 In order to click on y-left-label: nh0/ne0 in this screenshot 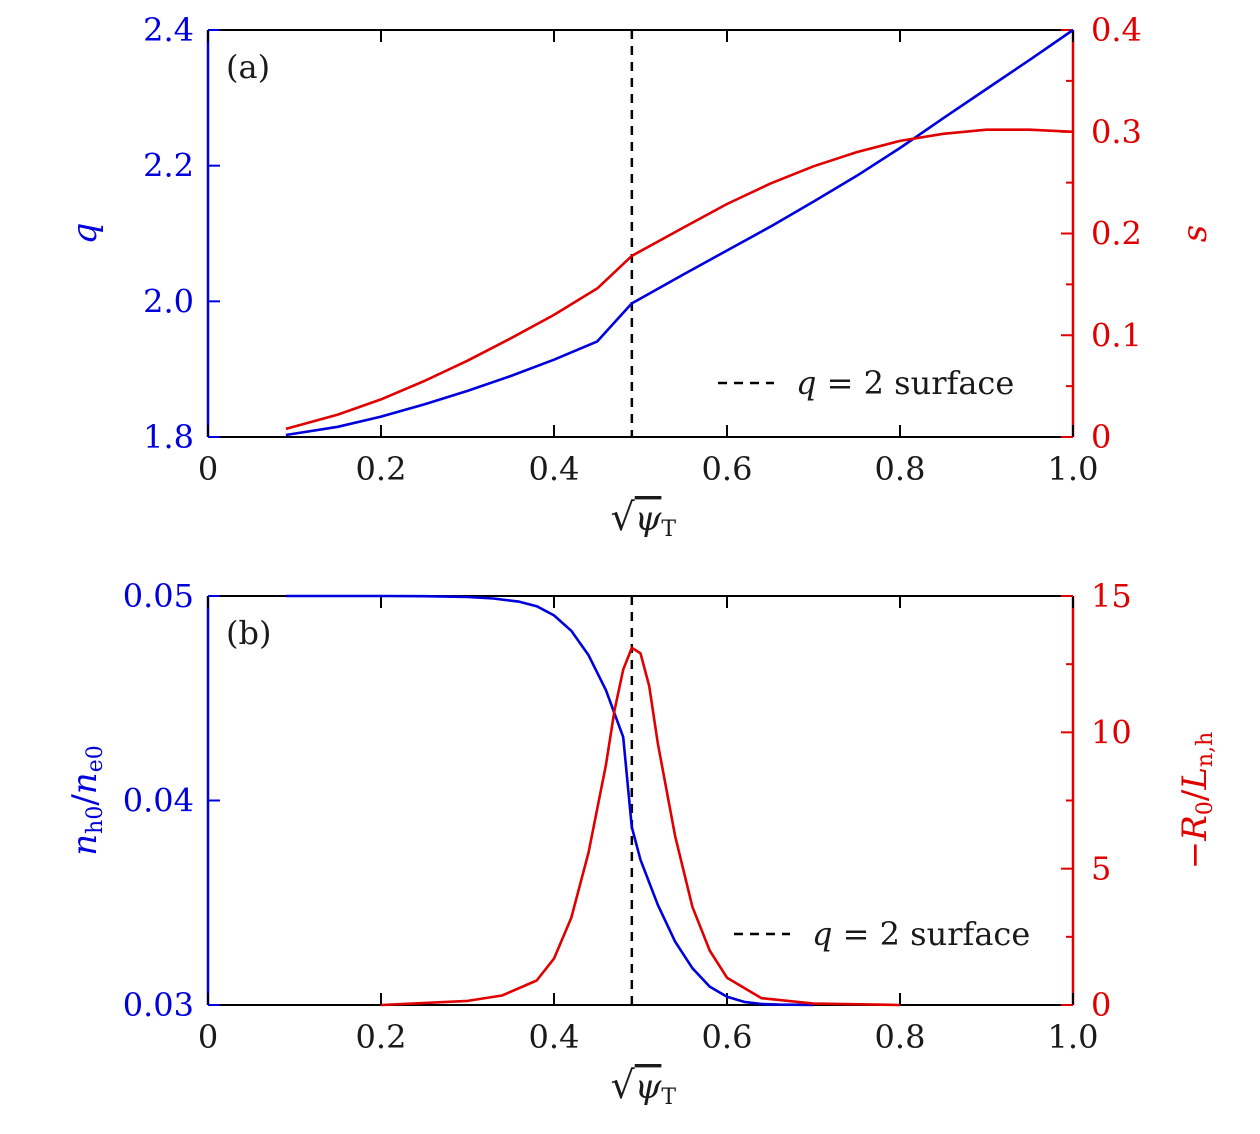, I will do `click(86, 800)`.